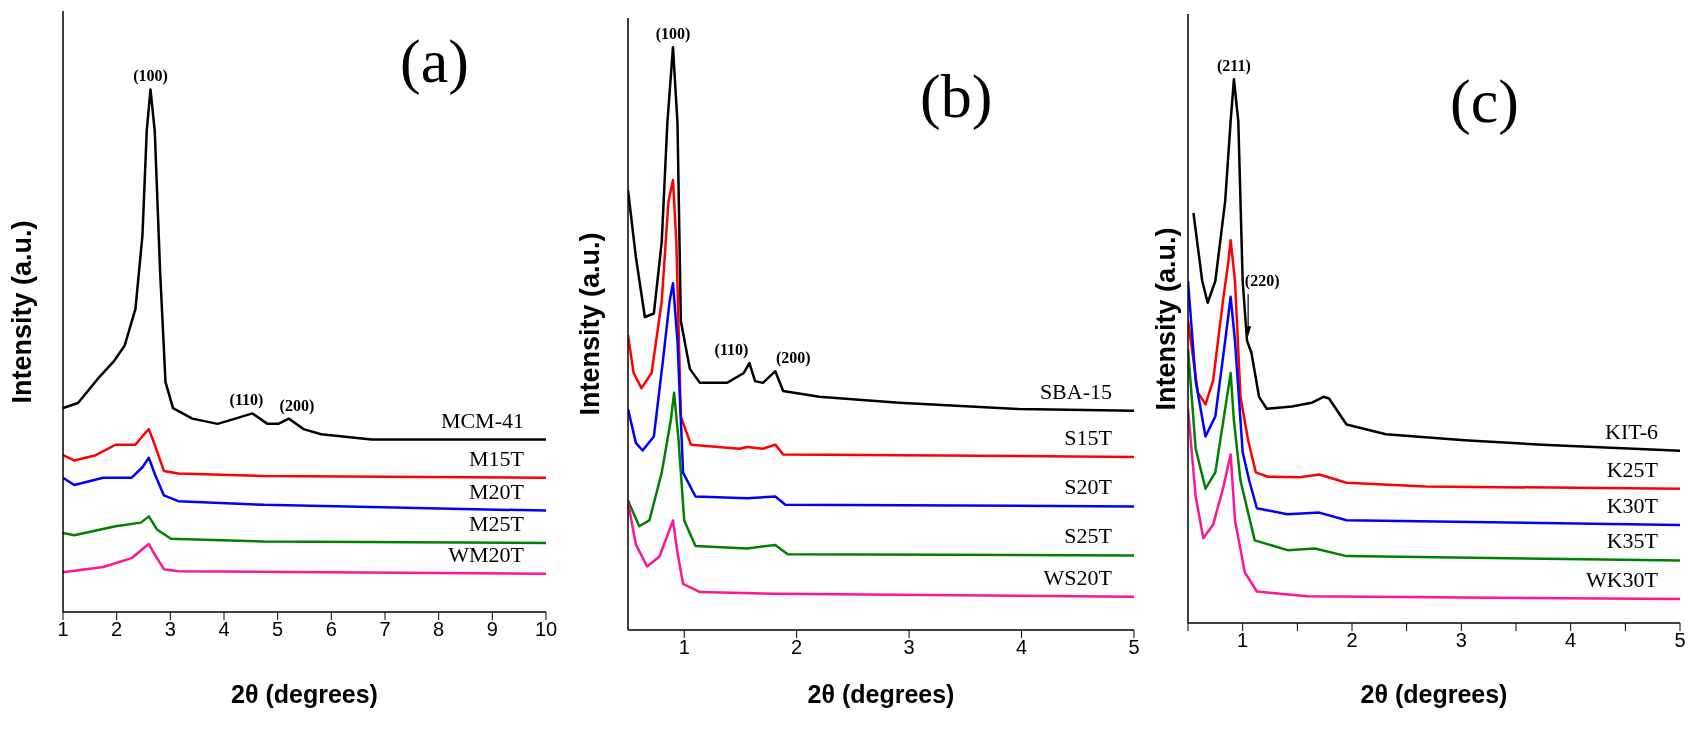  Describe the element at coordinates (486, 554) in the screenshot. I see `series-label: WM20T` at that location.